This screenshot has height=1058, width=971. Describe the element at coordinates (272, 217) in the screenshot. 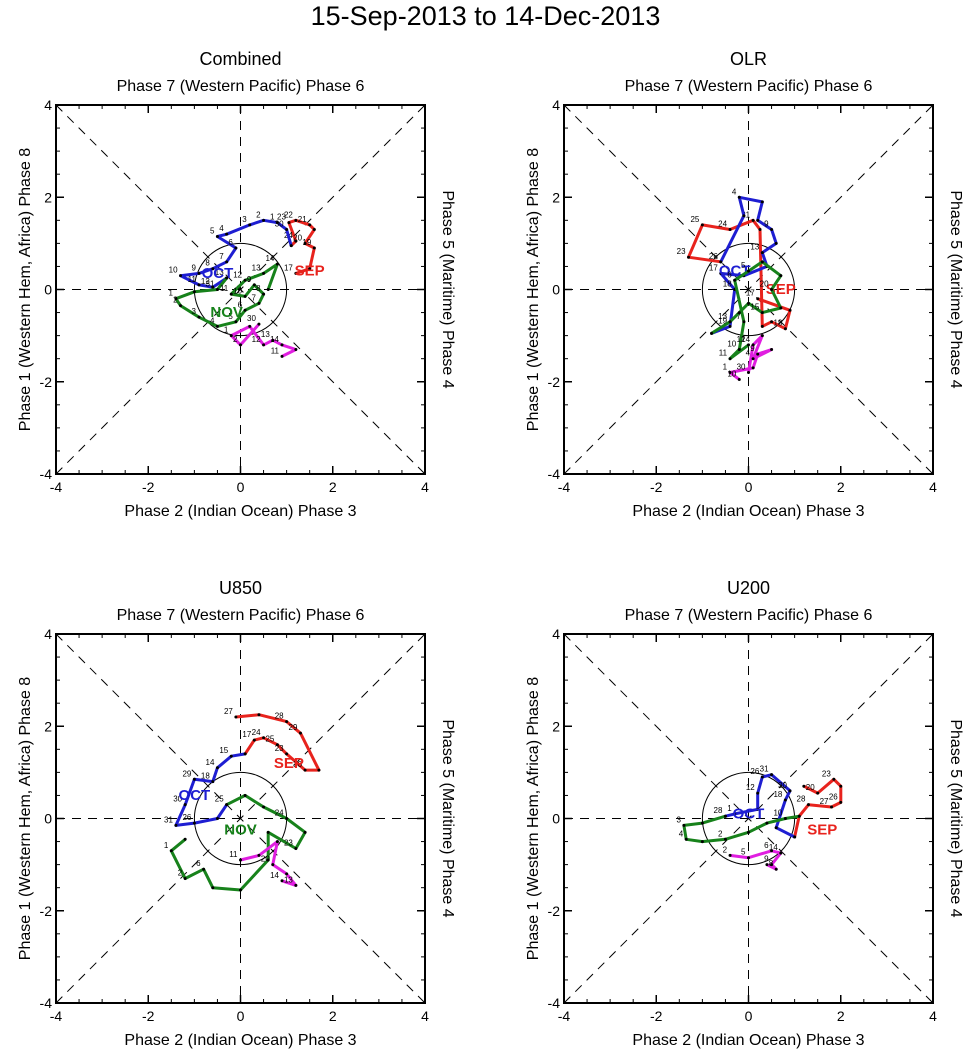

I see `day-label: 1` at that location.